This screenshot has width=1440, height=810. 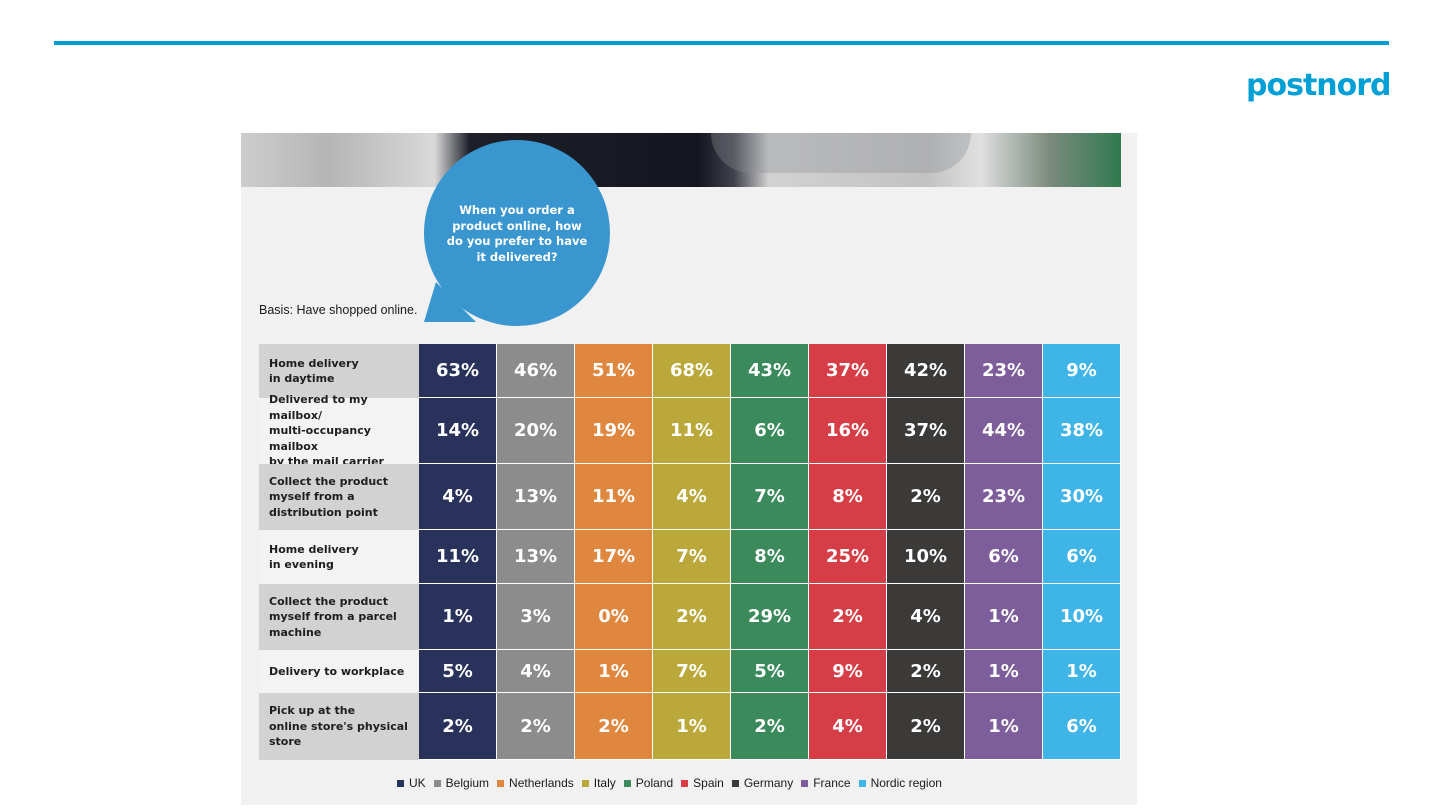 I want to click on row-label: Home delivery in evening, so click(x=339, y=557).